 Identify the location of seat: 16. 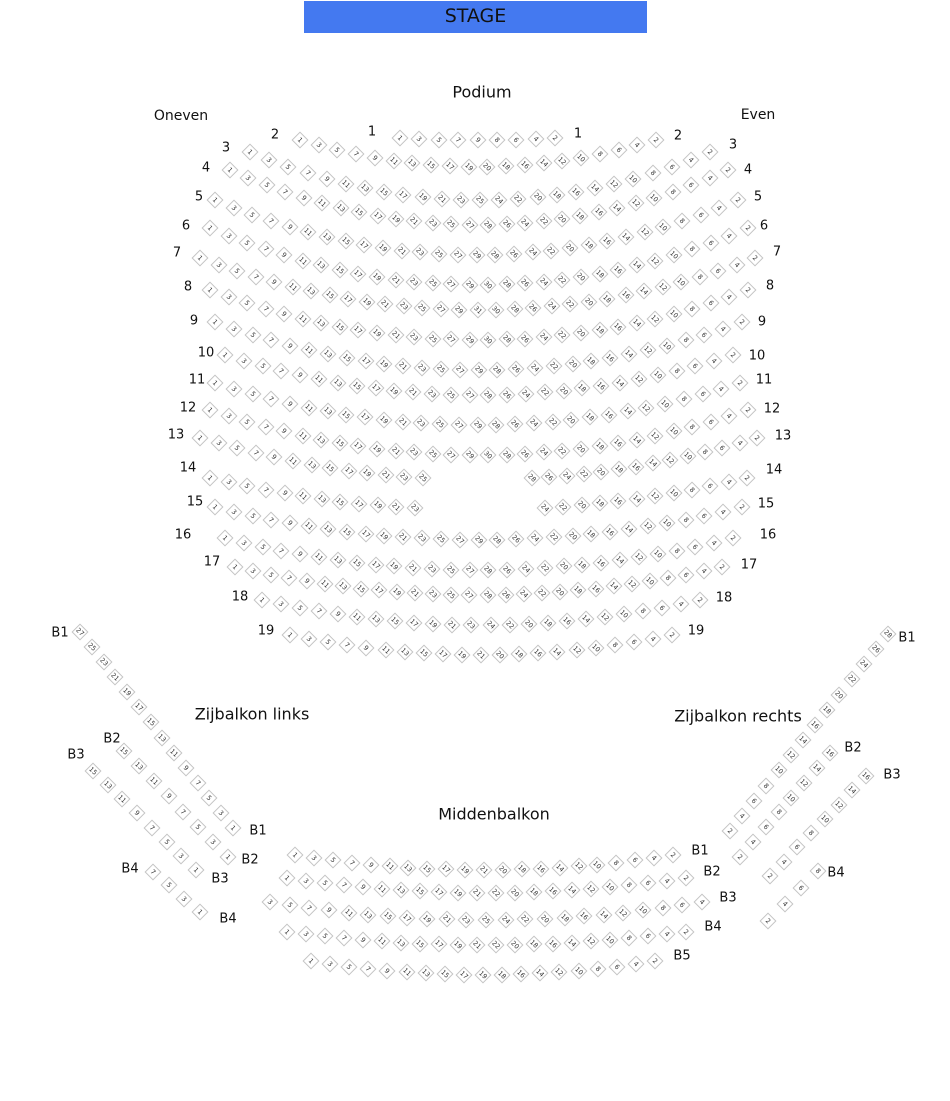
(610, 532).